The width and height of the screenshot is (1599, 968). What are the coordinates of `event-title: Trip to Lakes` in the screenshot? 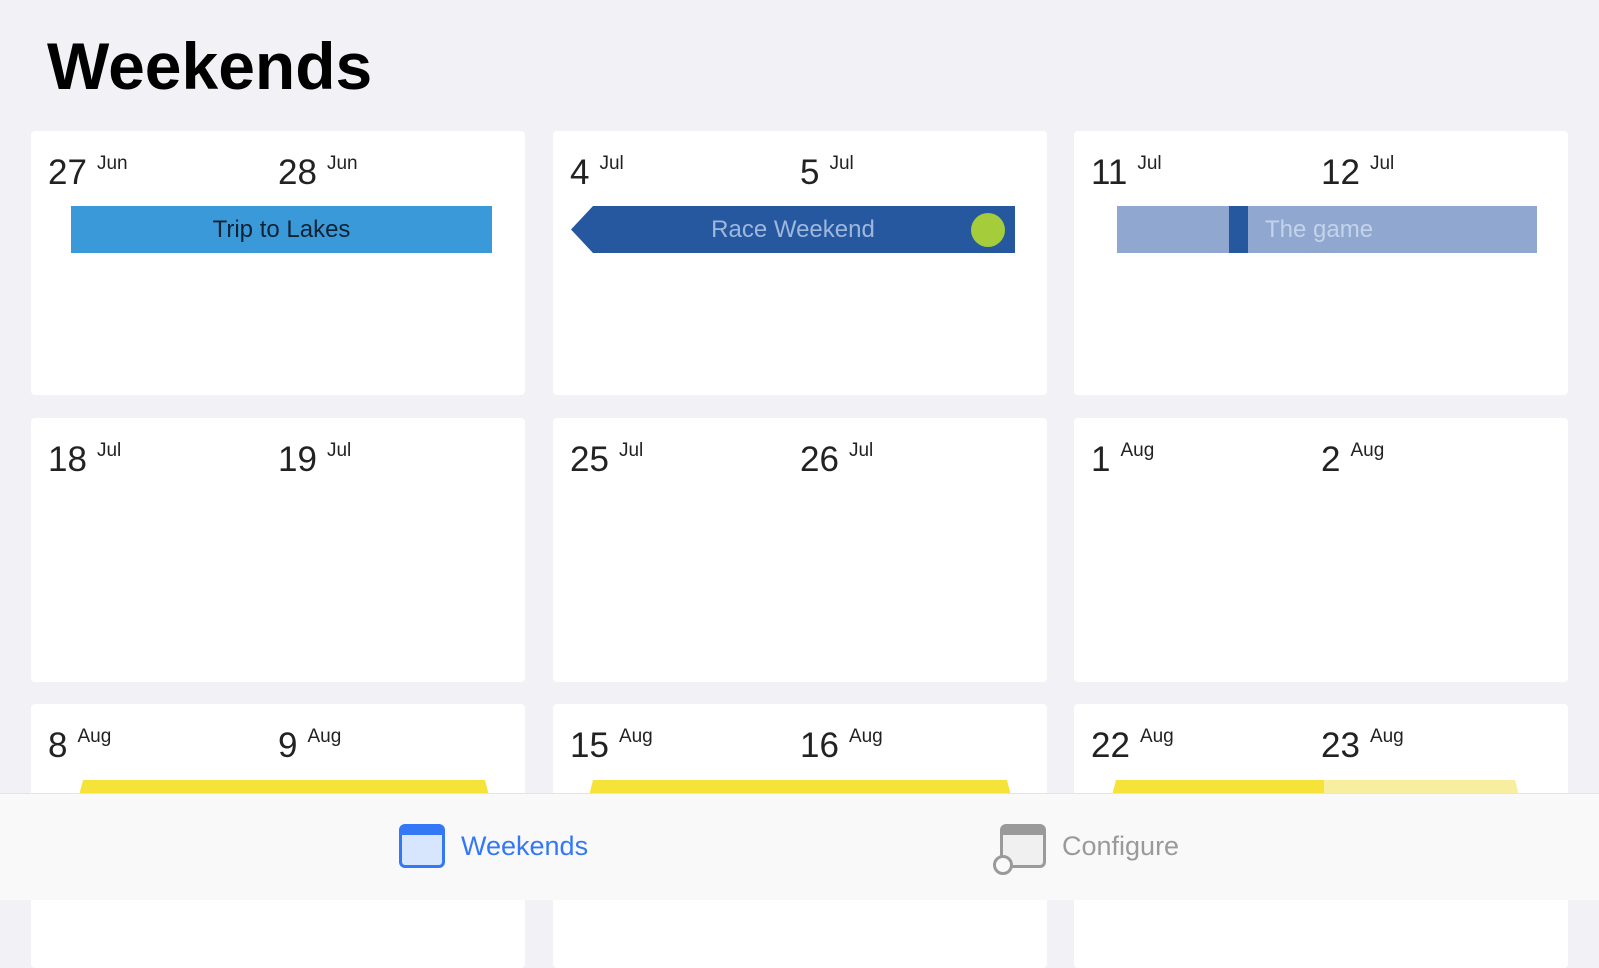 It's located at (281, 229).